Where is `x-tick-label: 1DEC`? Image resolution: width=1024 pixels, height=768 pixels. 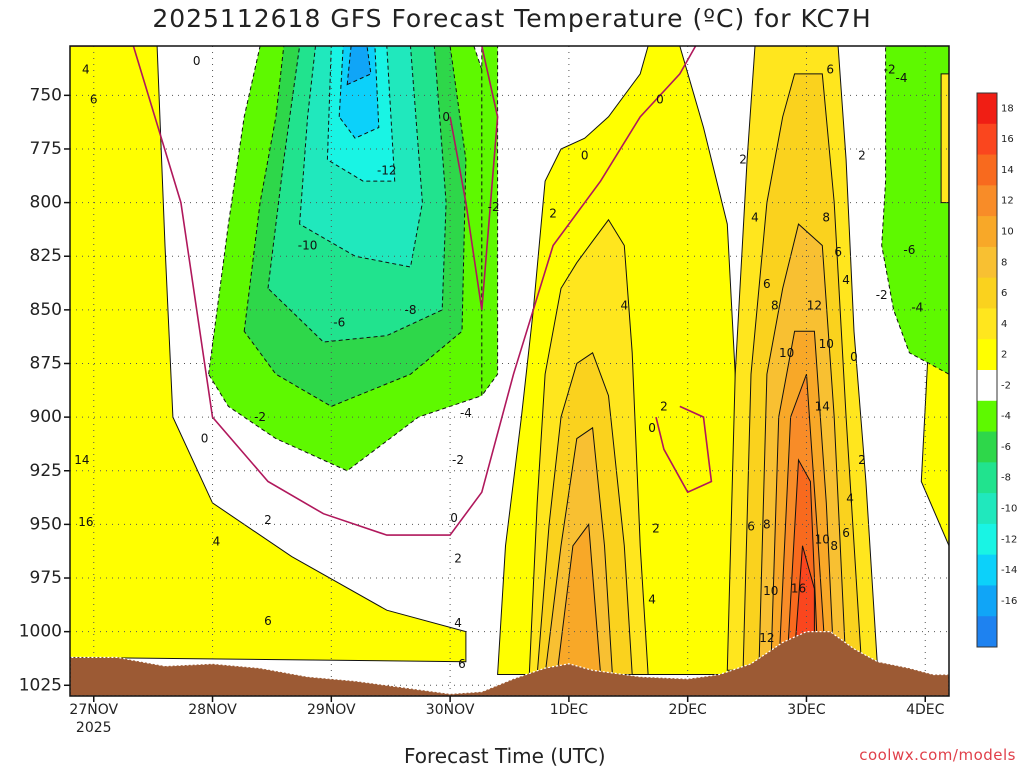
x-tick-label: 1DEC is located at coordinates (569, 710).